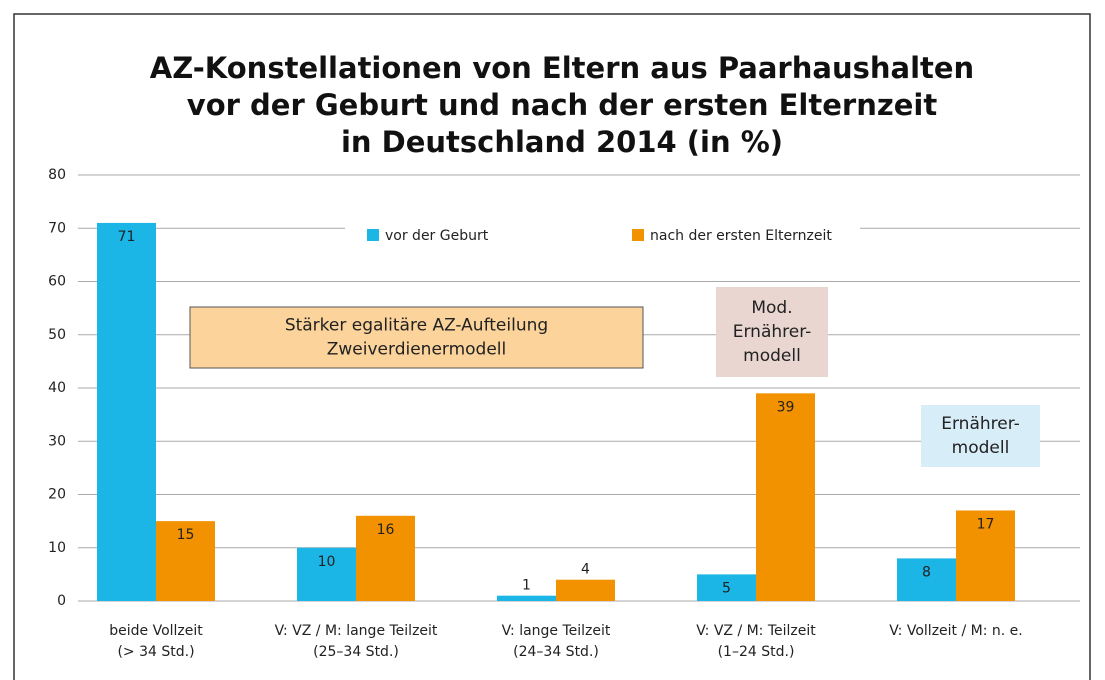 This screenshot has height=680, width=1105. What do you see at coordinates (526, 586) in the screenshot?
I see `data-label: 1` at bounding box center [526, 586].